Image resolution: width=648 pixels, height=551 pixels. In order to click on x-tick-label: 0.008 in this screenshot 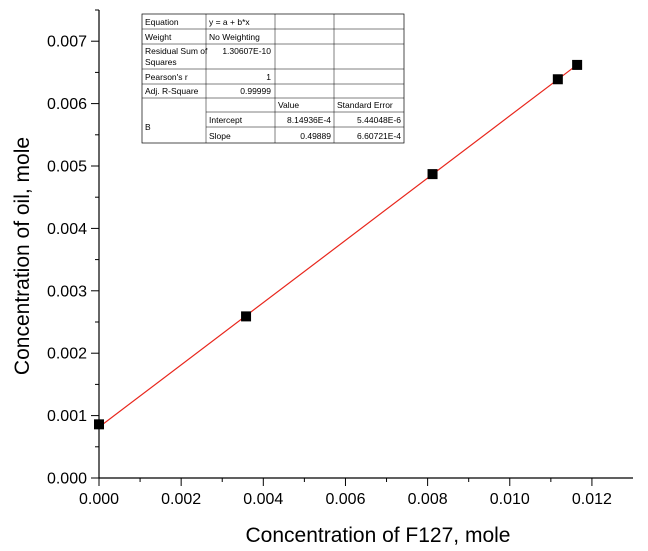, I will do `click(428, 499)`.